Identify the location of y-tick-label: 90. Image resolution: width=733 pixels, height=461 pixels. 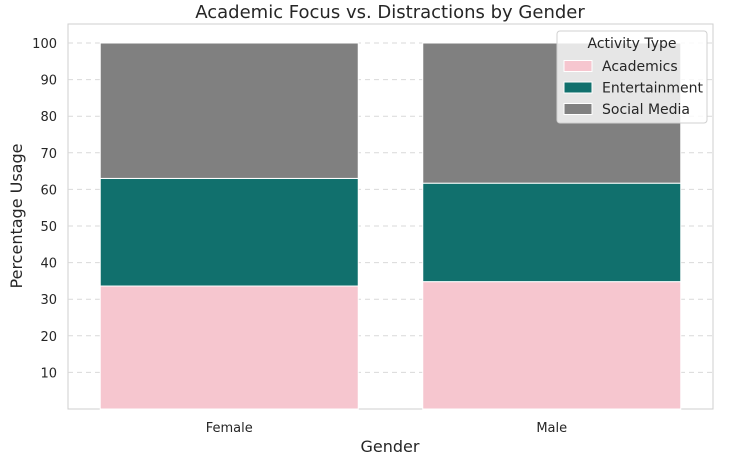
(48, 81).